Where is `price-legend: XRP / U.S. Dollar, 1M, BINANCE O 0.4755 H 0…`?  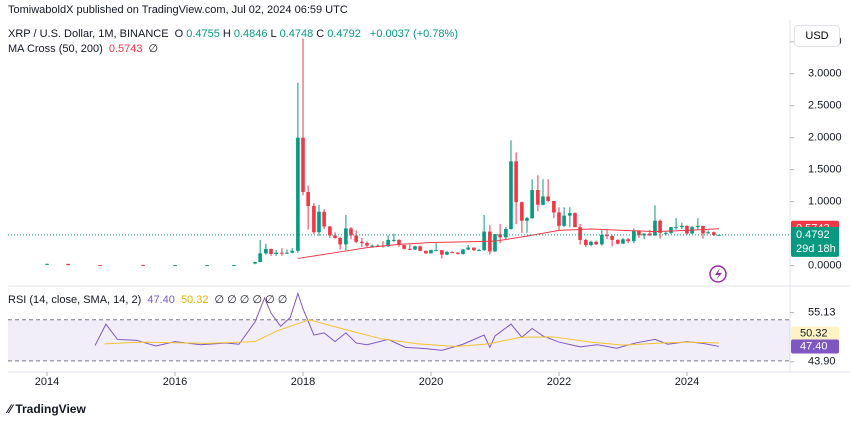
price-legend: XRP / U.S. Dollar, 1M, BINANCE O 0.4755 H 0… is located at coordinates (234, 34).